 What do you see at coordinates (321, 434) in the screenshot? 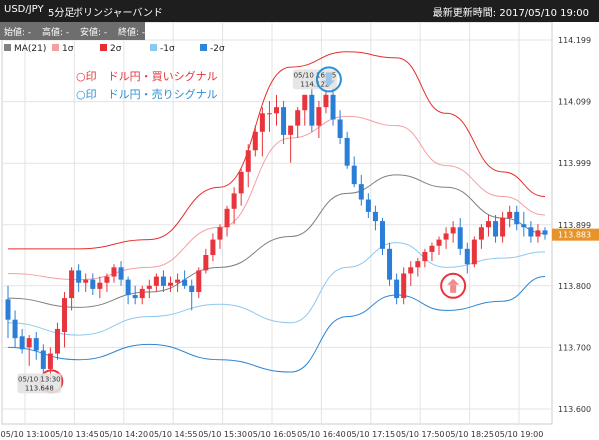
I see `x-tick-label: 05/10 16:40` at bounding box center [321, 434].